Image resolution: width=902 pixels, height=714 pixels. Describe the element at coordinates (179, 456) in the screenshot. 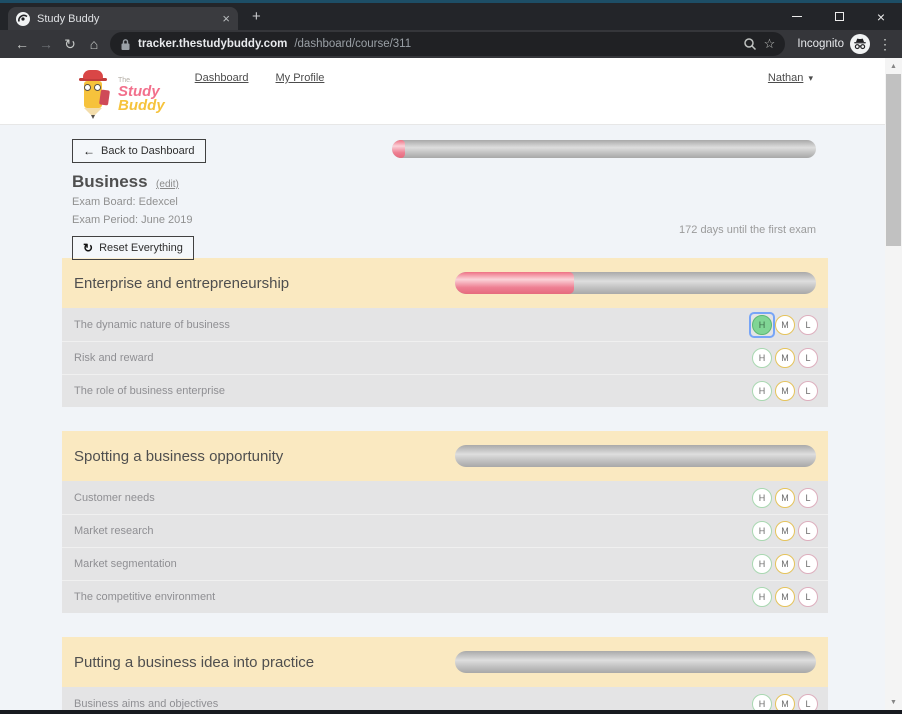

I see `section-title: Spotting a business opportunity` at that location.